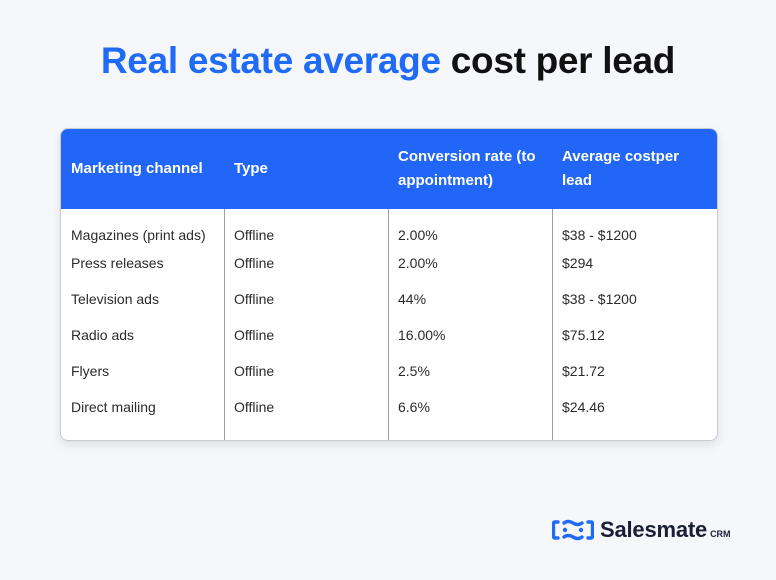 This screenshot has height=580, width=776. Describe the element at coordinates (117, 263) in the screenshot. I see `cell-channel: Press releases` at that location.